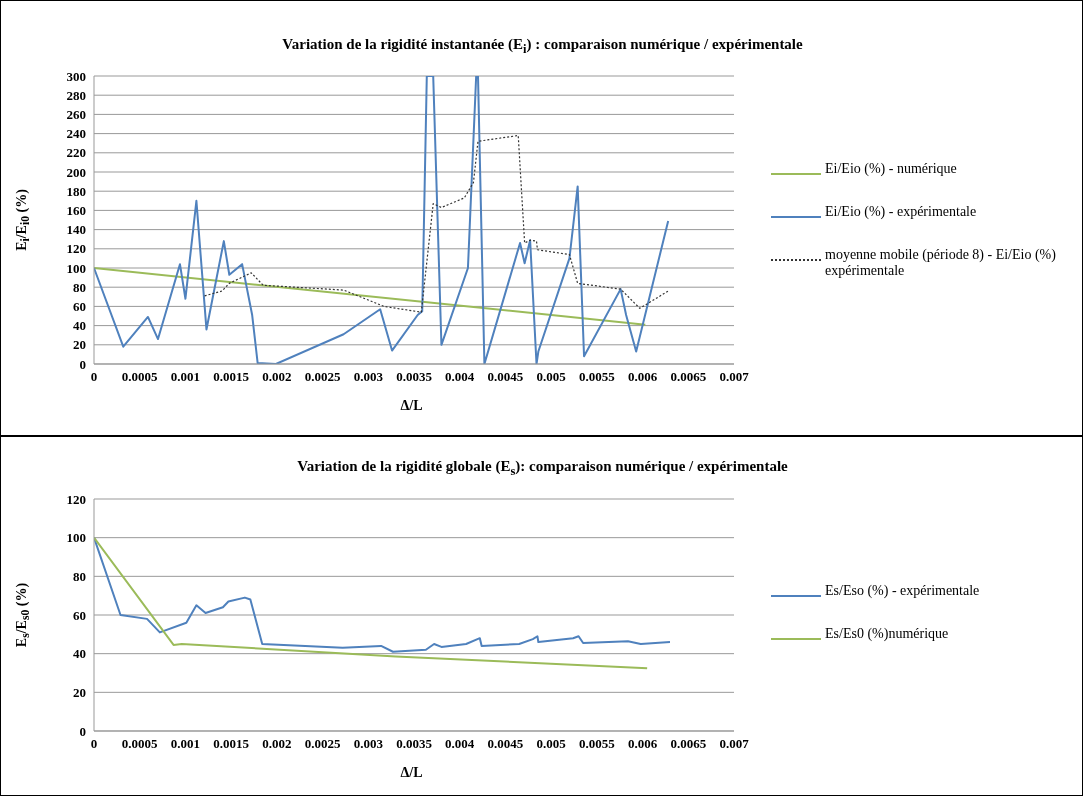 This screenshot has width=1083, height=796. Describe the element at coordinates (542, 46) in the screenshot. I see `chart-title: Variation de la rigidité instantanée (E$_{i}$) : comparaison numérique / expérimentale` at that location.